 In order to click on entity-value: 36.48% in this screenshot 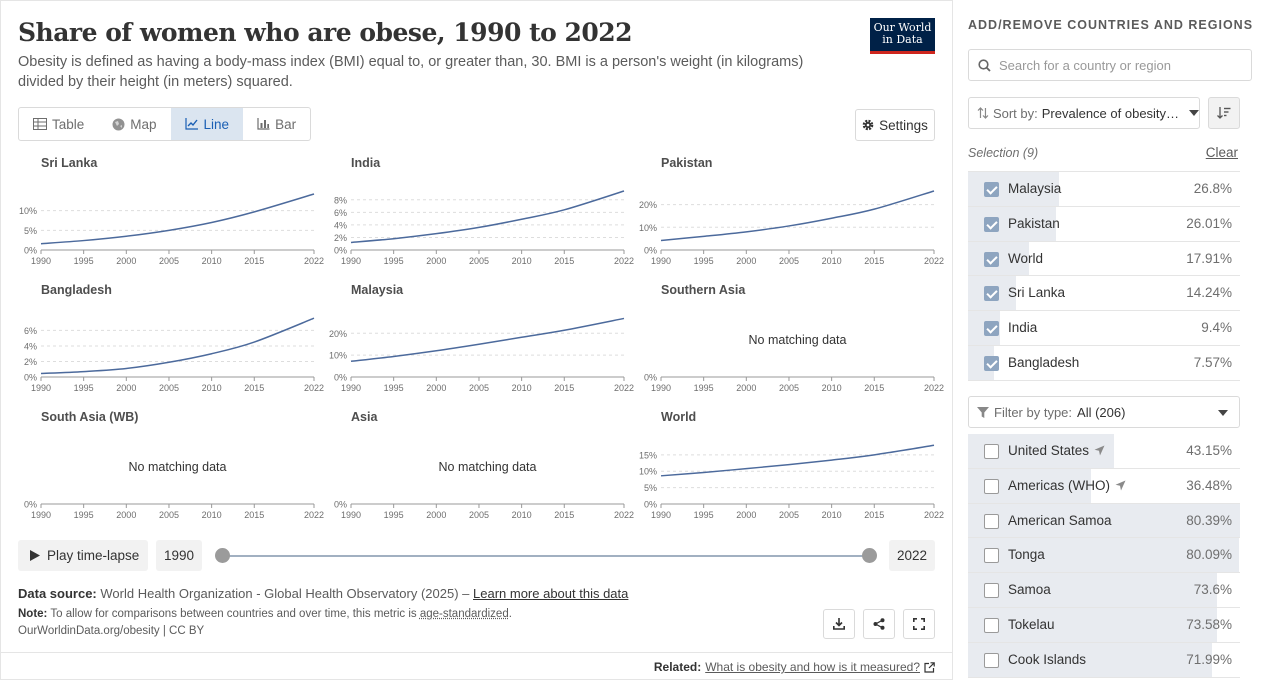, I will do `click(1209, 485)`.